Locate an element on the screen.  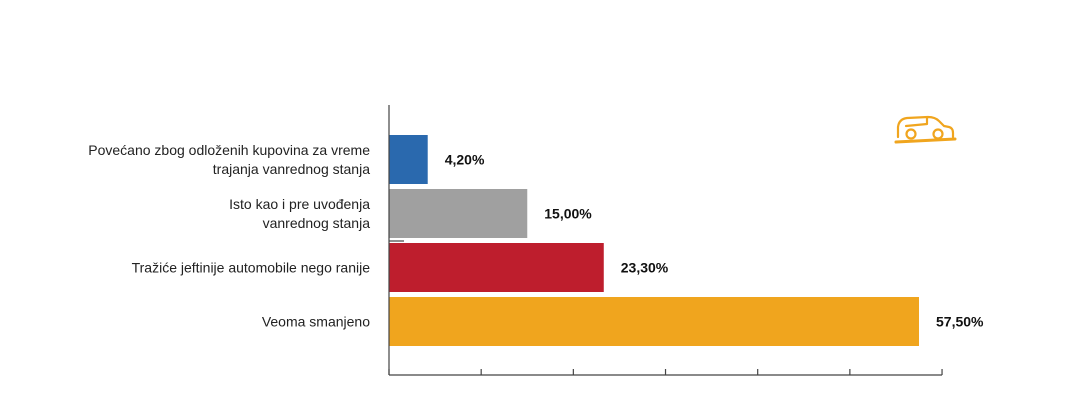
value-label-2: 15,00% is located at coordinates (568, 214).